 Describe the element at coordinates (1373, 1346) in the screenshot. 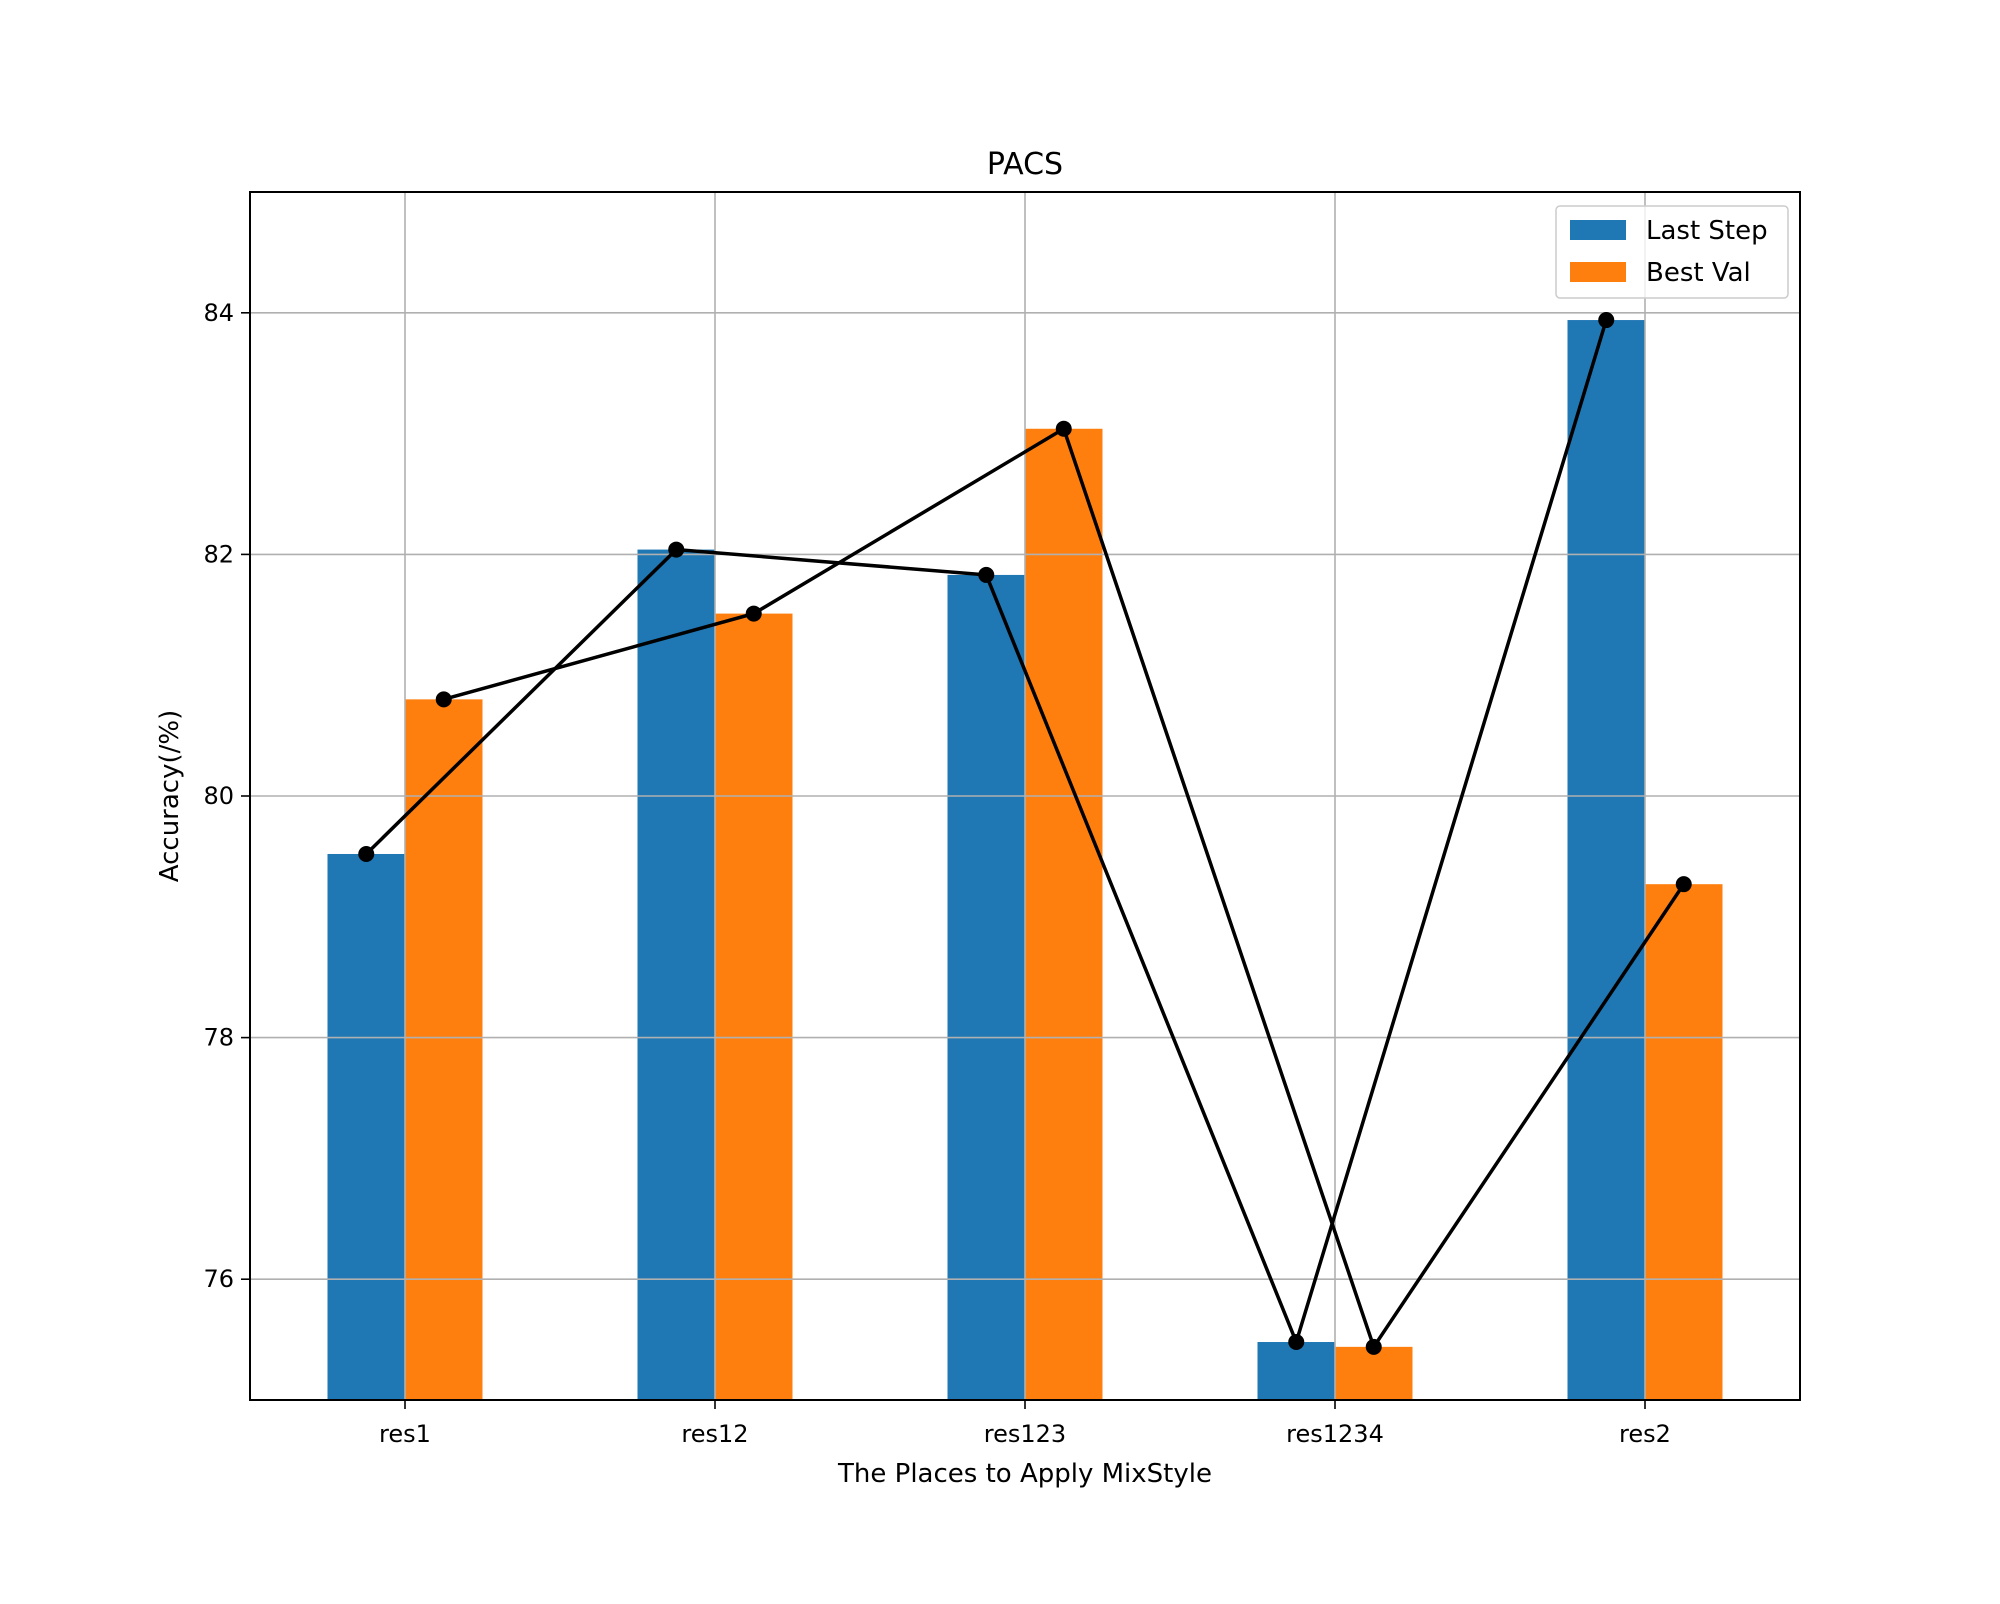

I see `marker-best-val-res1234` at that location.